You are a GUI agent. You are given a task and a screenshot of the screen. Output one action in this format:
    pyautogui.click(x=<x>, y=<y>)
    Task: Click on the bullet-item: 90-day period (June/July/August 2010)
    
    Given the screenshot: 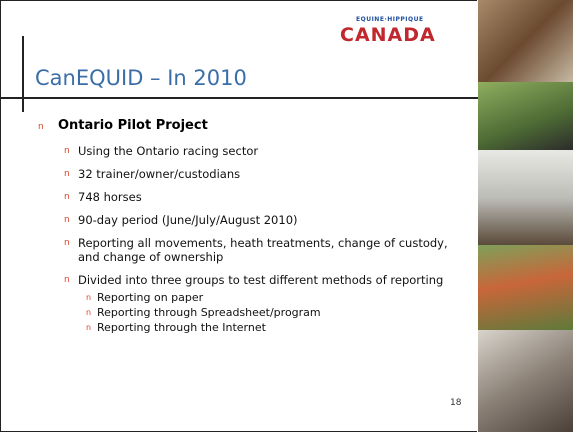 What is the action you would take?
    pyautogui.click(x=188, y=220)
    